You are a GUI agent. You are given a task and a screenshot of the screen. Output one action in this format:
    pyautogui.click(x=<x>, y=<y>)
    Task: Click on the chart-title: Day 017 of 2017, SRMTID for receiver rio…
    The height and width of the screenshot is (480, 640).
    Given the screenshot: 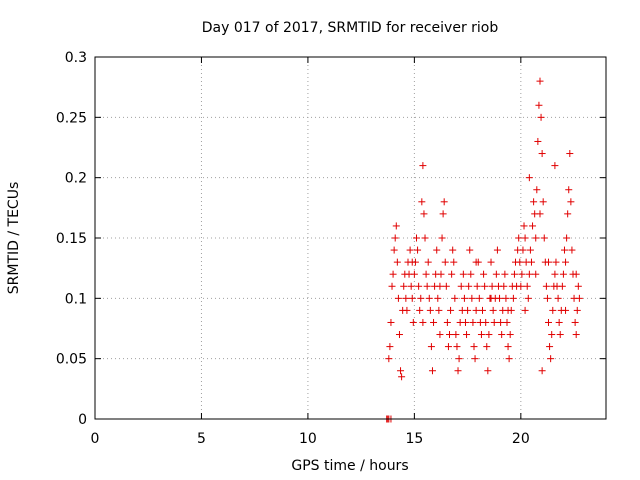 What is the action you would take?
    pyautogui.click(x=350, y=28)
    